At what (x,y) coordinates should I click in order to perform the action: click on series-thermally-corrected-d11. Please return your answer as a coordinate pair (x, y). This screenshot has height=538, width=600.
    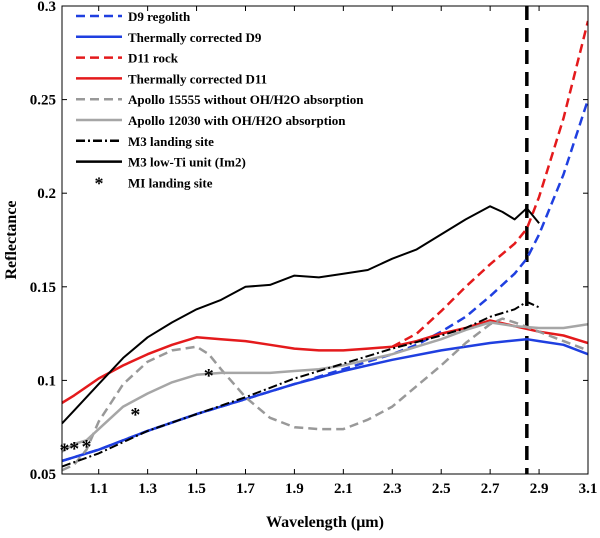
    Looking at the image, I should click on (325, 361).